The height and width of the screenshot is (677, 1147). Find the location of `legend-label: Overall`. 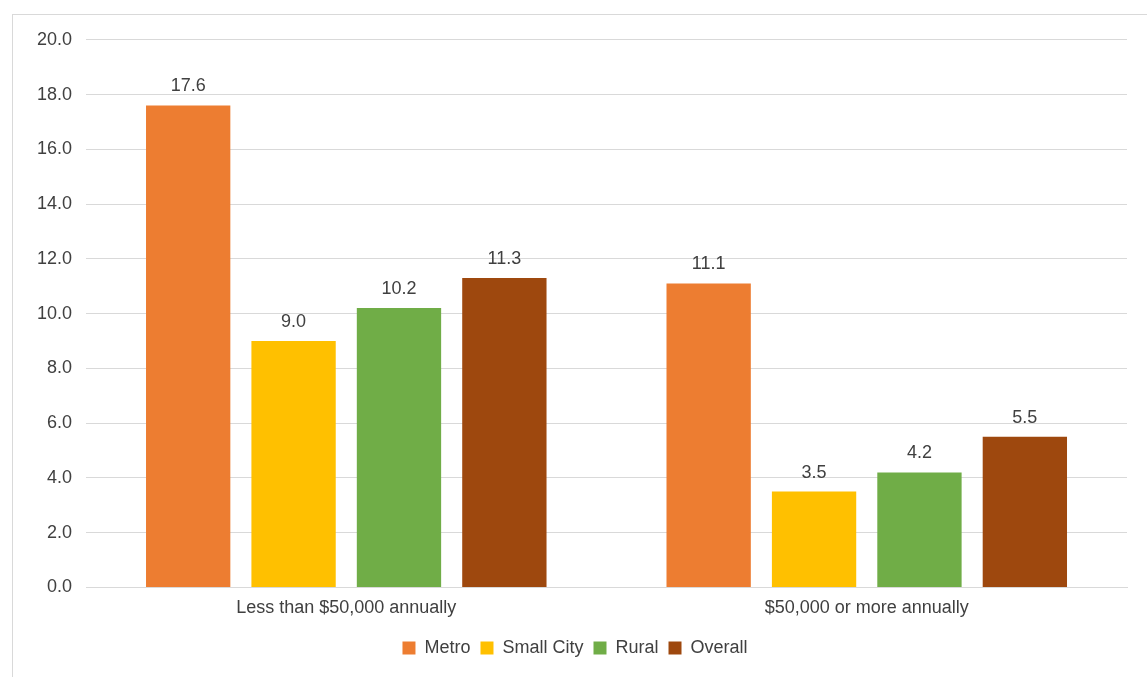

legend-label: Overall is located at coordinates (719, 646).